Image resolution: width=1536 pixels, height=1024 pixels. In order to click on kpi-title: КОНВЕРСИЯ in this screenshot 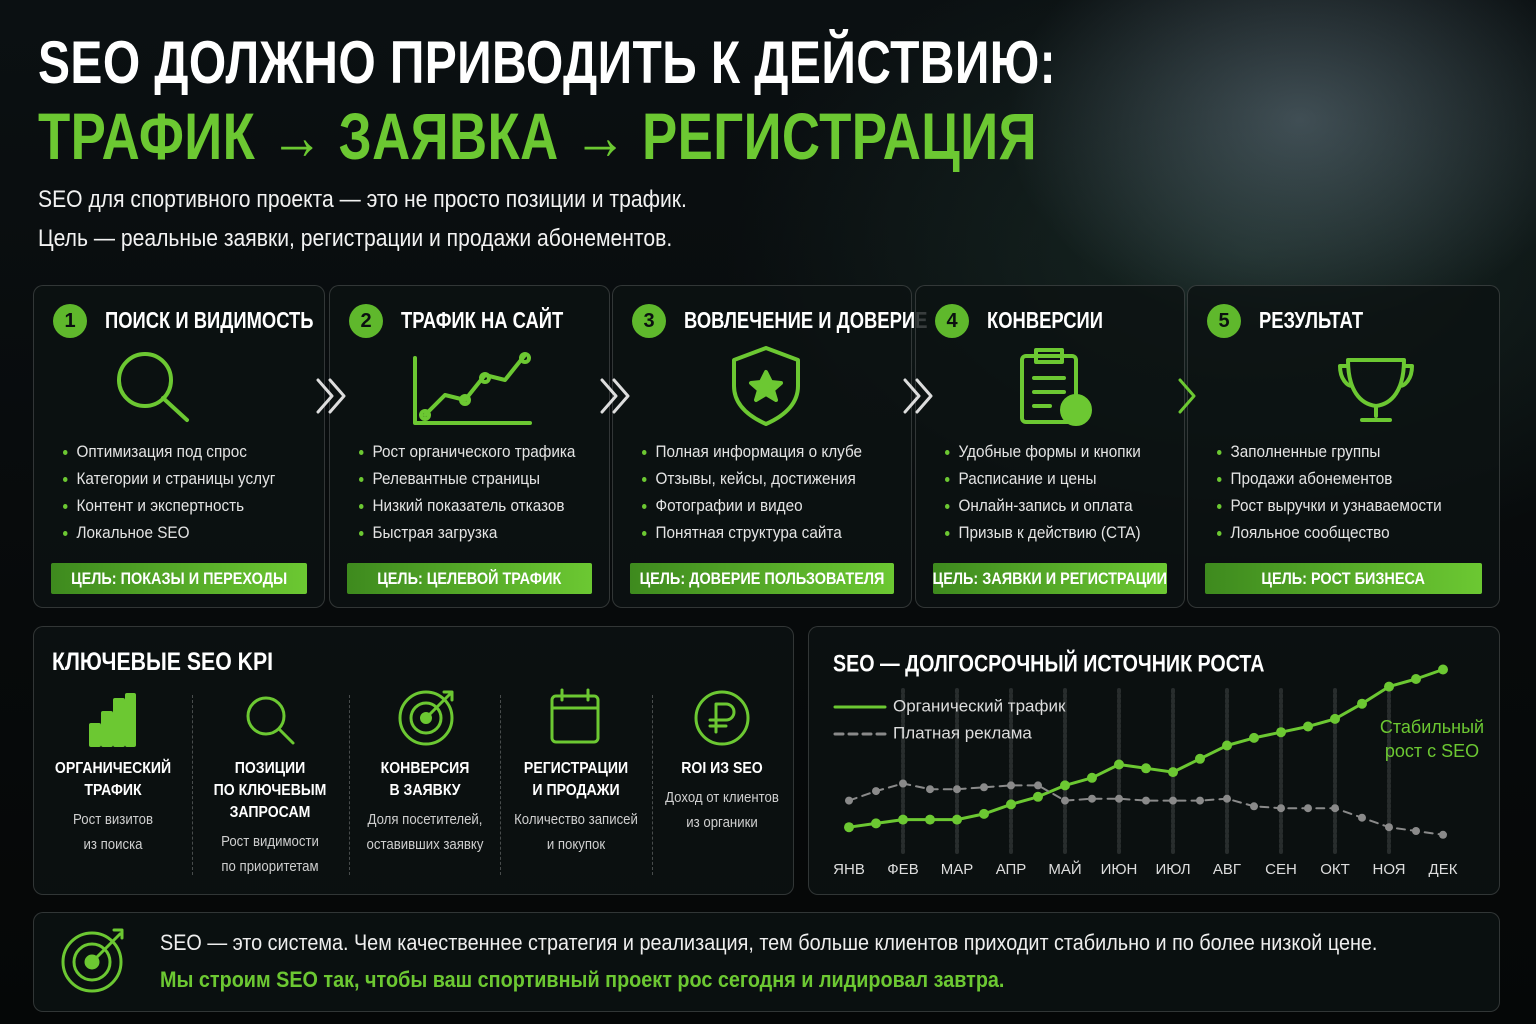, I will do `click(425, 768)`.